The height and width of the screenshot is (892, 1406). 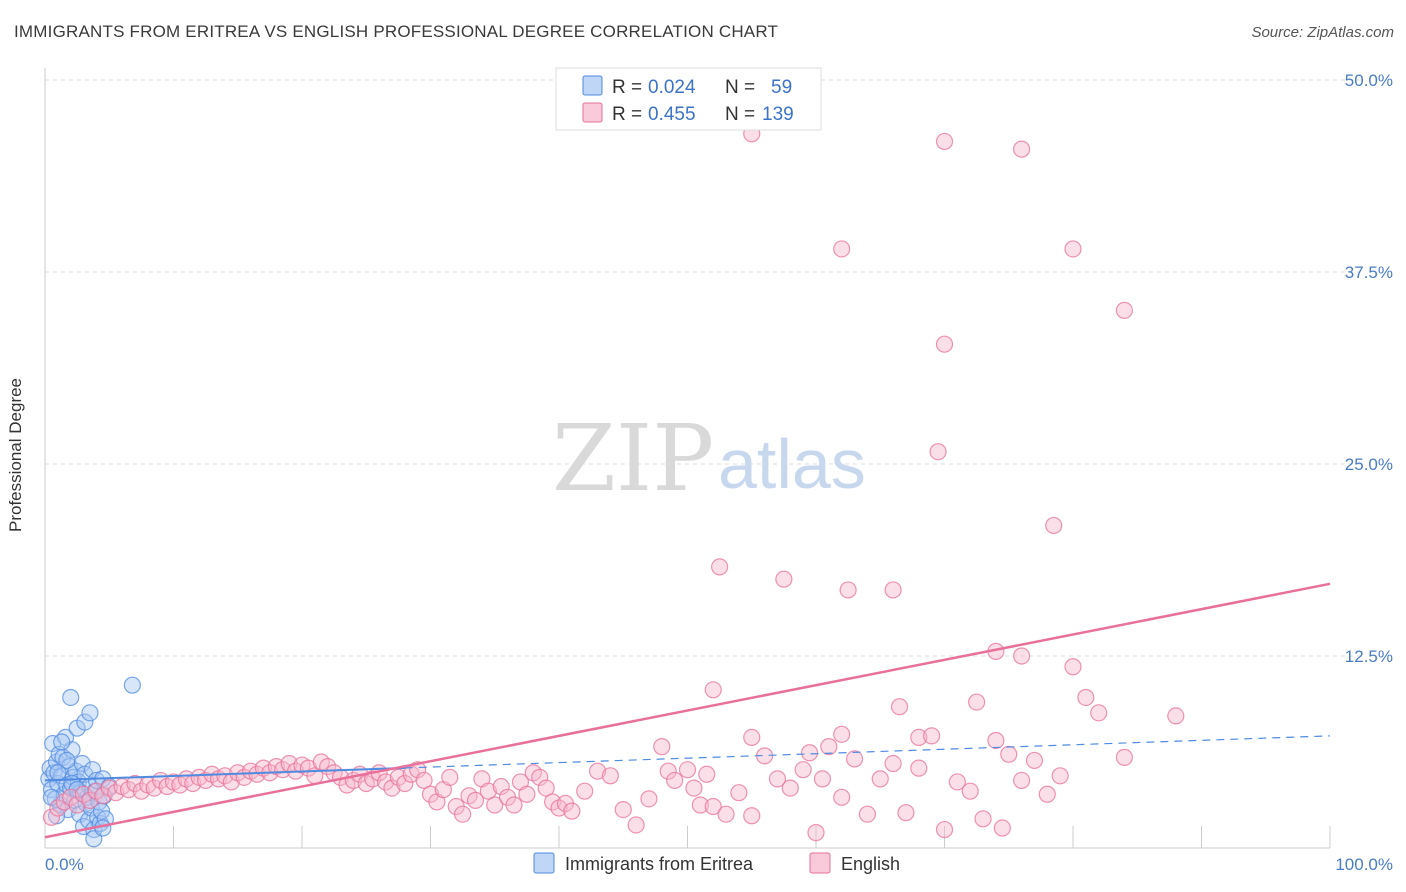 I want to click on y-tick-label-0: 12.5%, so click(x=1369, y=656).